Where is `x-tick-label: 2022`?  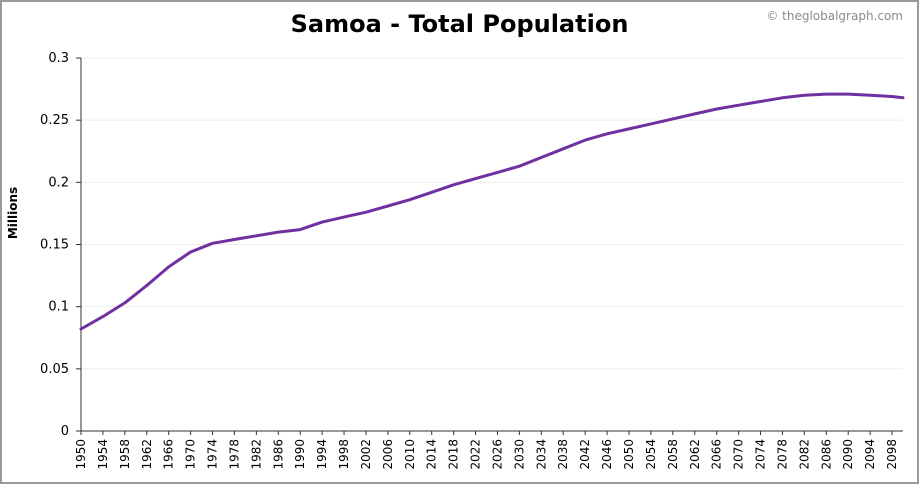
x-tick-label: 2022 is located at coordinates (476, 454).